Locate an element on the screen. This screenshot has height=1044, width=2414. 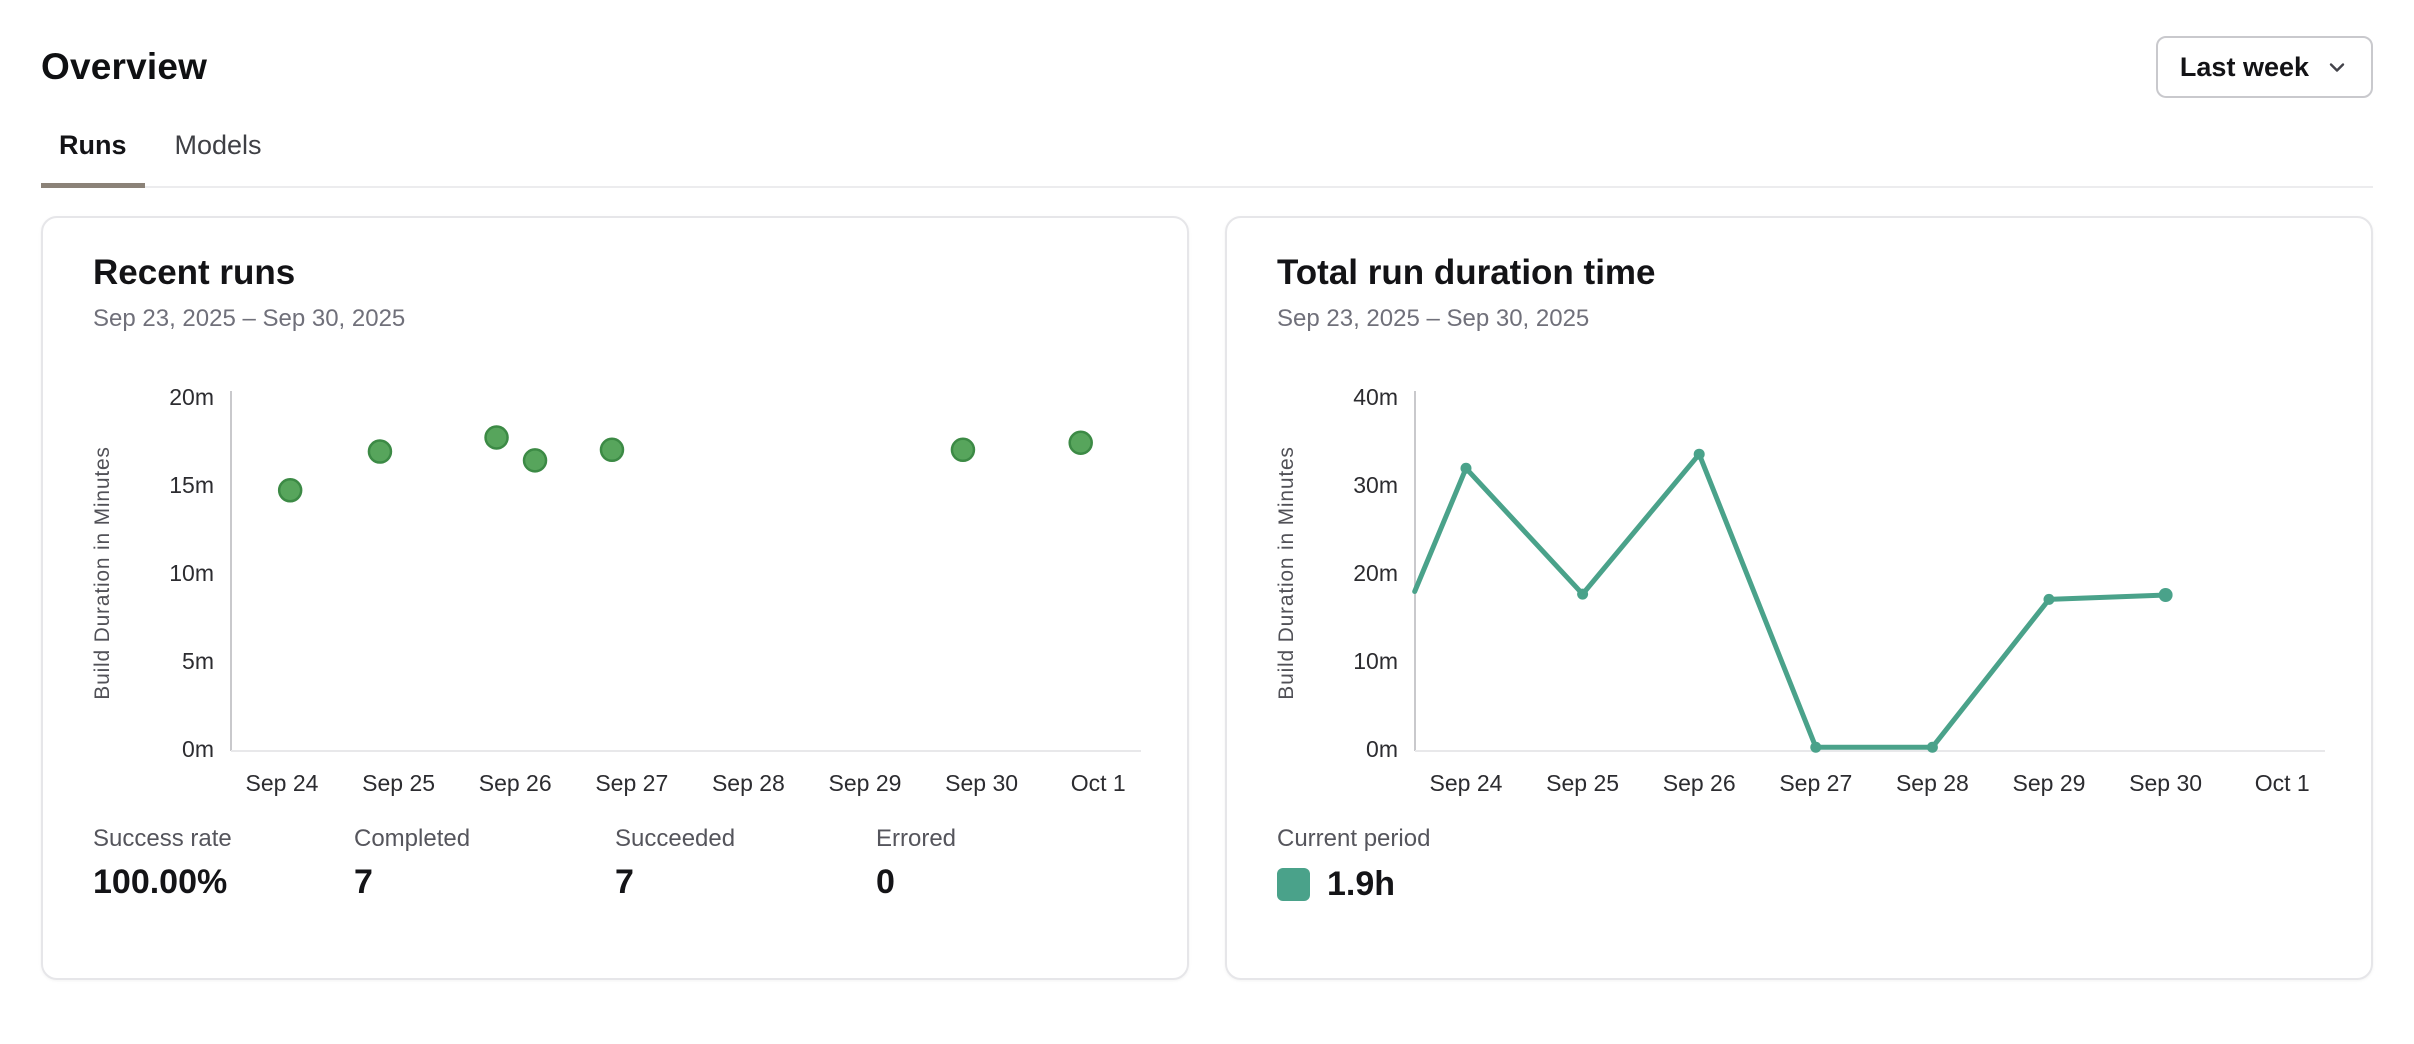
stat-label: Errored is located at coordinates (916, 838).